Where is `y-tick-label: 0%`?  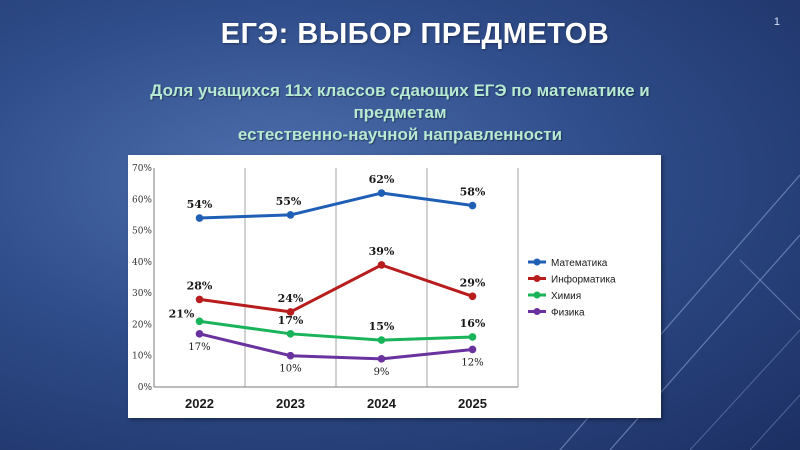
y-tick-label: 0% is located at coordinates (145, 388).